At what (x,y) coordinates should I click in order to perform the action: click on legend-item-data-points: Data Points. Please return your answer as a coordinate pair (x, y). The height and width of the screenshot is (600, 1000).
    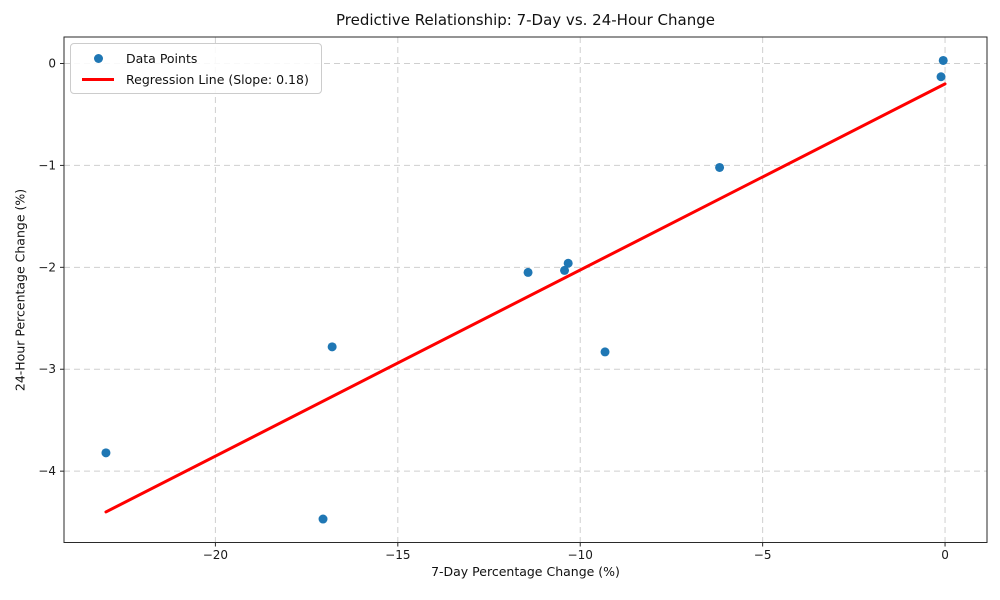
    Looking at the image, I should click on (194, 58).